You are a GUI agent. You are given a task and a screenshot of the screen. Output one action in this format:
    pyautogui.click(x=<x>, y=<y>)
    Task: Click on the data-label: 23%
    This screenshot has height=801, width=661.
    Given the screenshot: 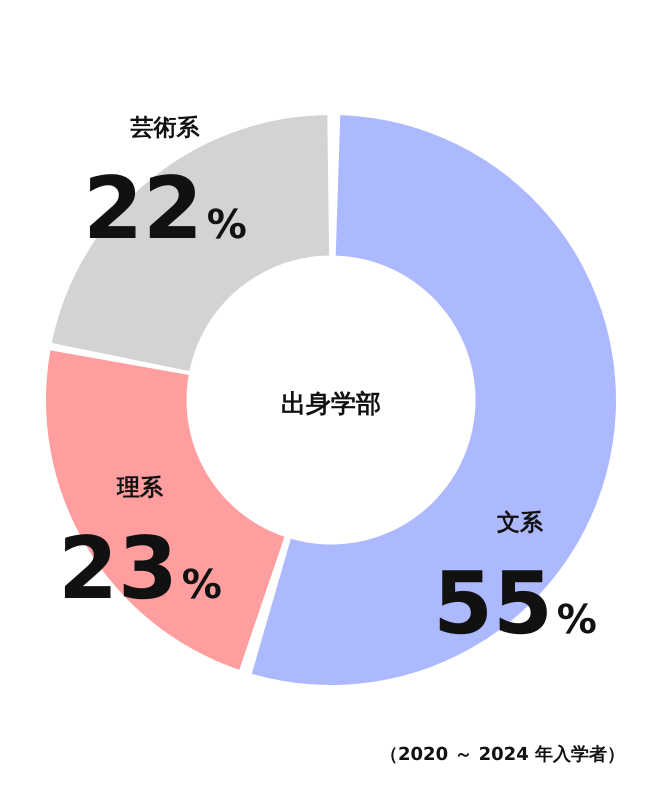 What is the action you would take?
    pyautogui.click(x=140, y=569)
    